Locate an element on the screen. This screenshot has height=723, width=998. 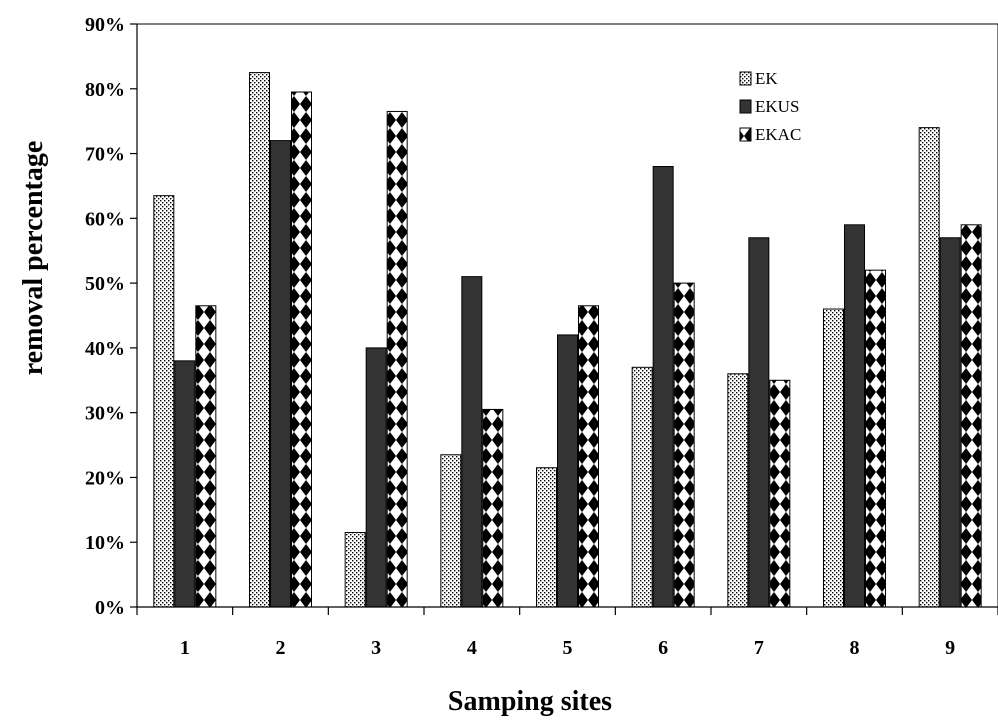
x-tick-label: 1 is located at coordinates (185, 648).